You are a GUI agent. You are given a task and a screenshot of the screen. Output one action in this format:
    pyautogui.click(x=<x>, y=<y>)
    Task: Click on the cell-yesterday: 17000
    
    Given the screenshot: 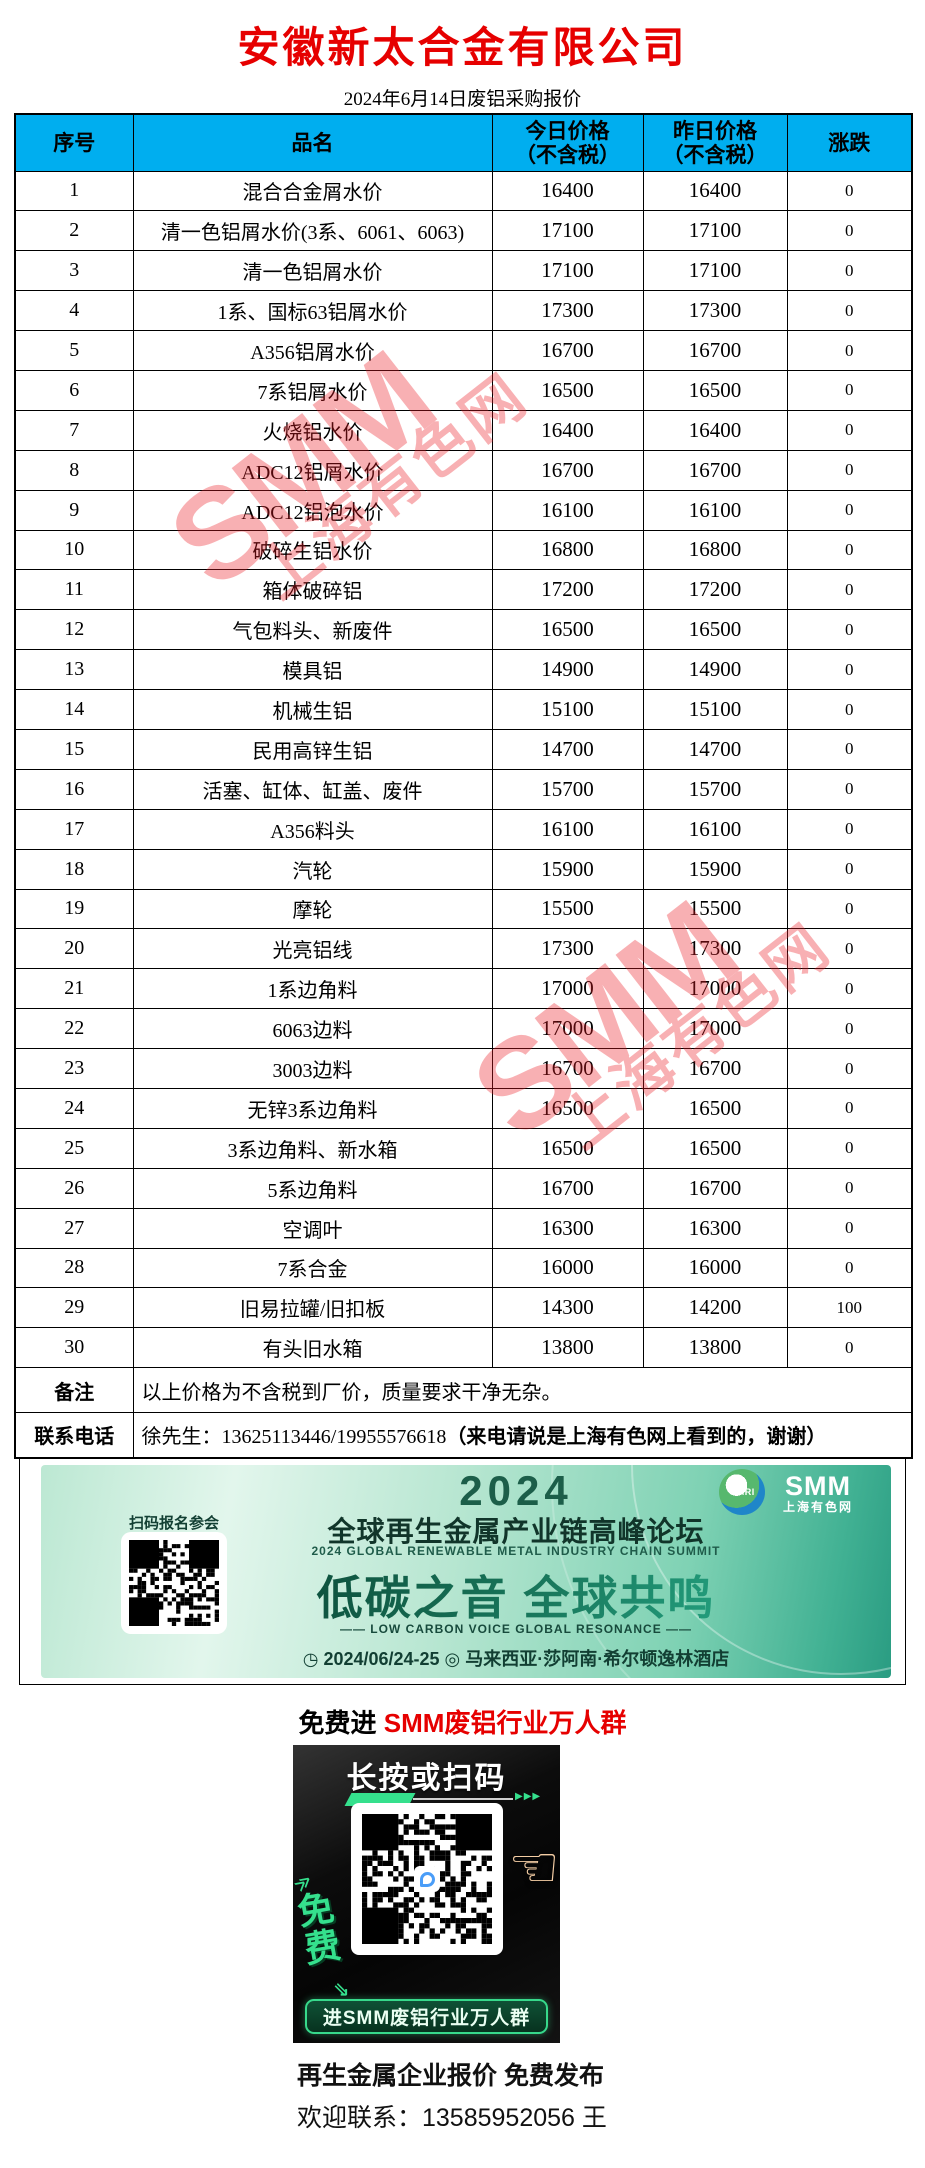 What is the action you would take?
    pyautogui.click(x=715, y=1029)
    